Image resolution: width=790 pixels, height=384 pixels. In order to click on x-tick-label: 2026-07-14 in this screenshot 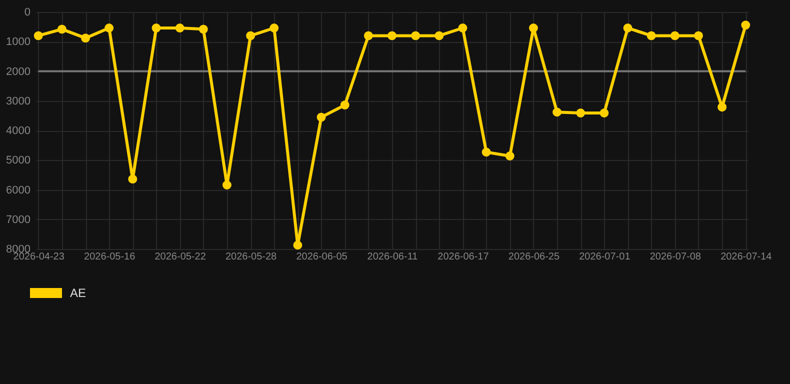, I will do `click(746, 257)`.